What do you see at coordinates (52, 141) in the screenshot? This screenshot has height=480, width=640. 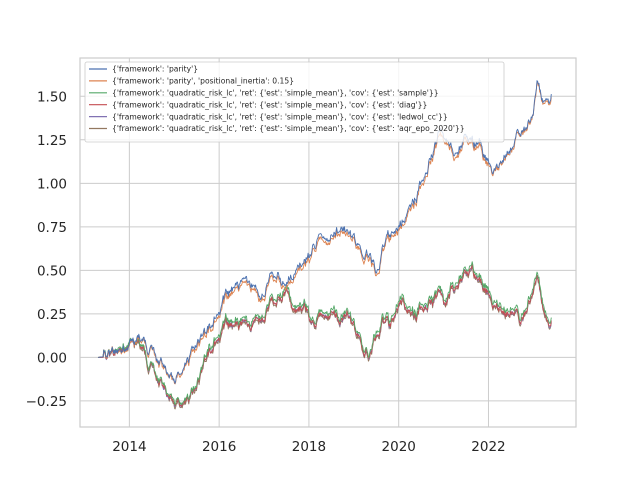 I see `y-tick-label: 1.25` at bounding box center [52, 141].